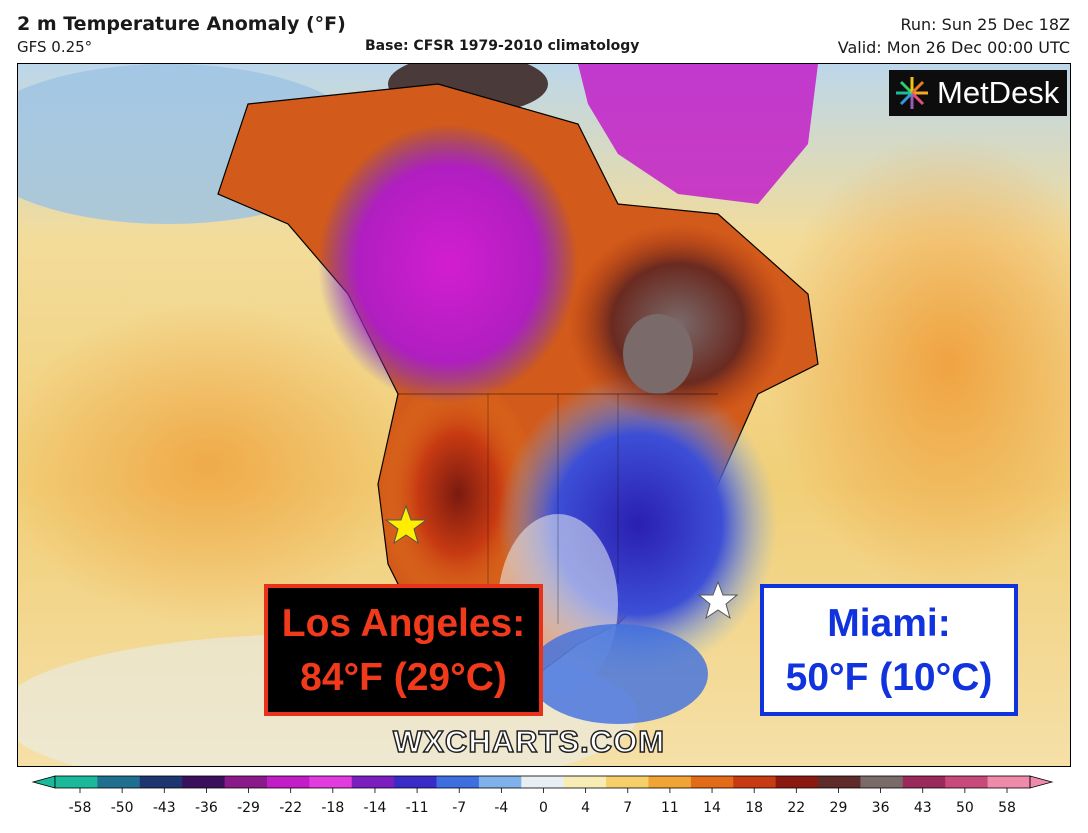 The height and width of the screenshot is (833, 1088). What do you see at coordinates (502, 46) in the screenshot?
I see `base-label: Base: CFSR 1979-2010 climatology` at bounding box center [502, 46].